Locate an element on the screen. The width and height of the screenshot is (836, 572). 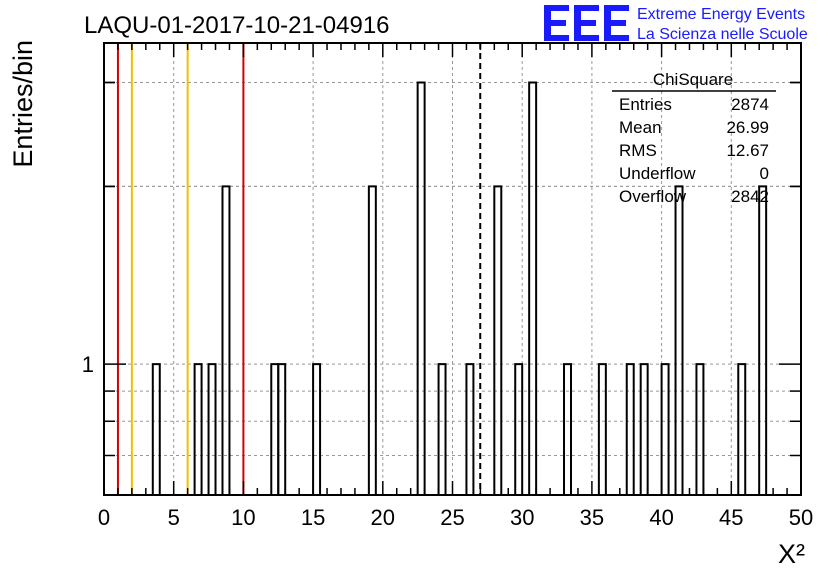
x-tick-label: 50 is located at coordinates (801, 517).